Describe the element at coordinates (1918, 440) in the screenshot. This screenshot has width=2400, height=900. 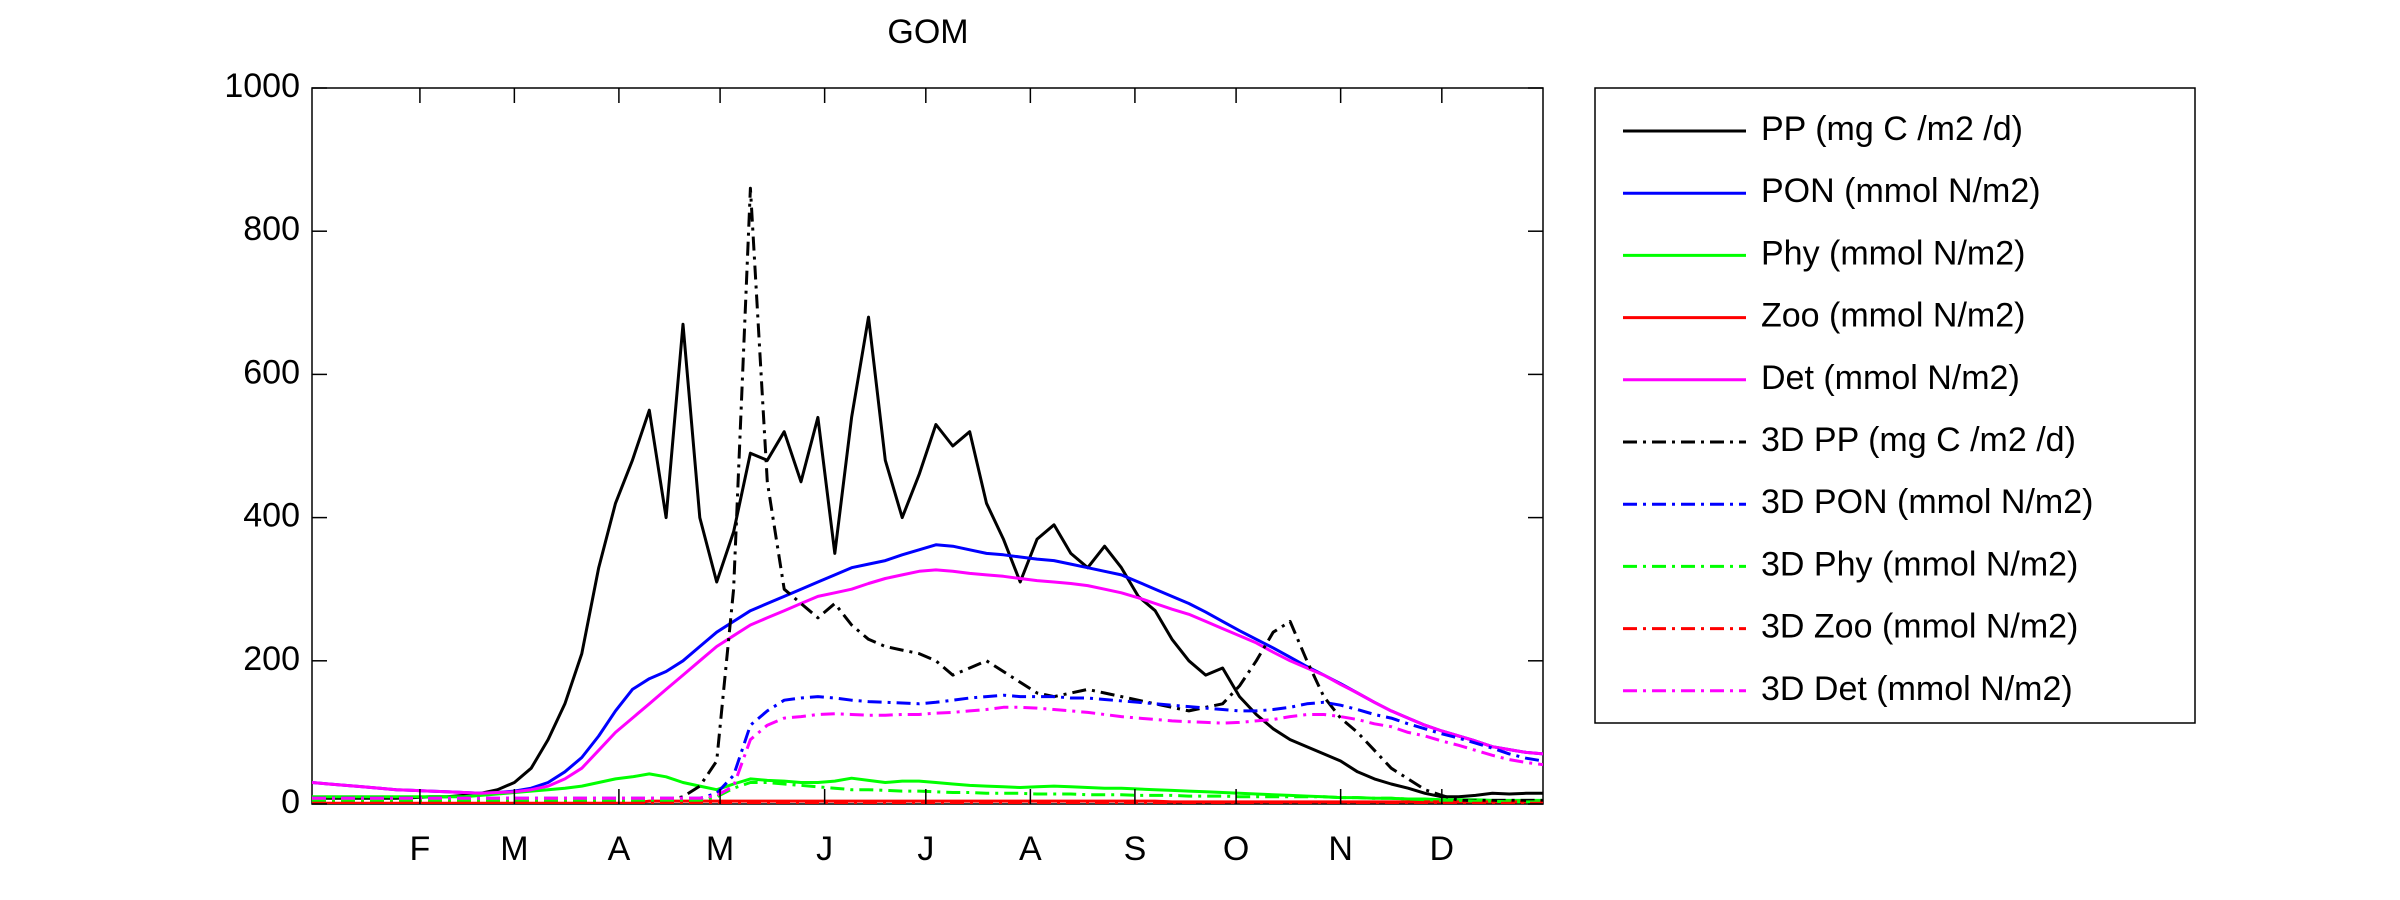
I see `legend-label: 3D PP (mg C /m2 /d)` at that location.